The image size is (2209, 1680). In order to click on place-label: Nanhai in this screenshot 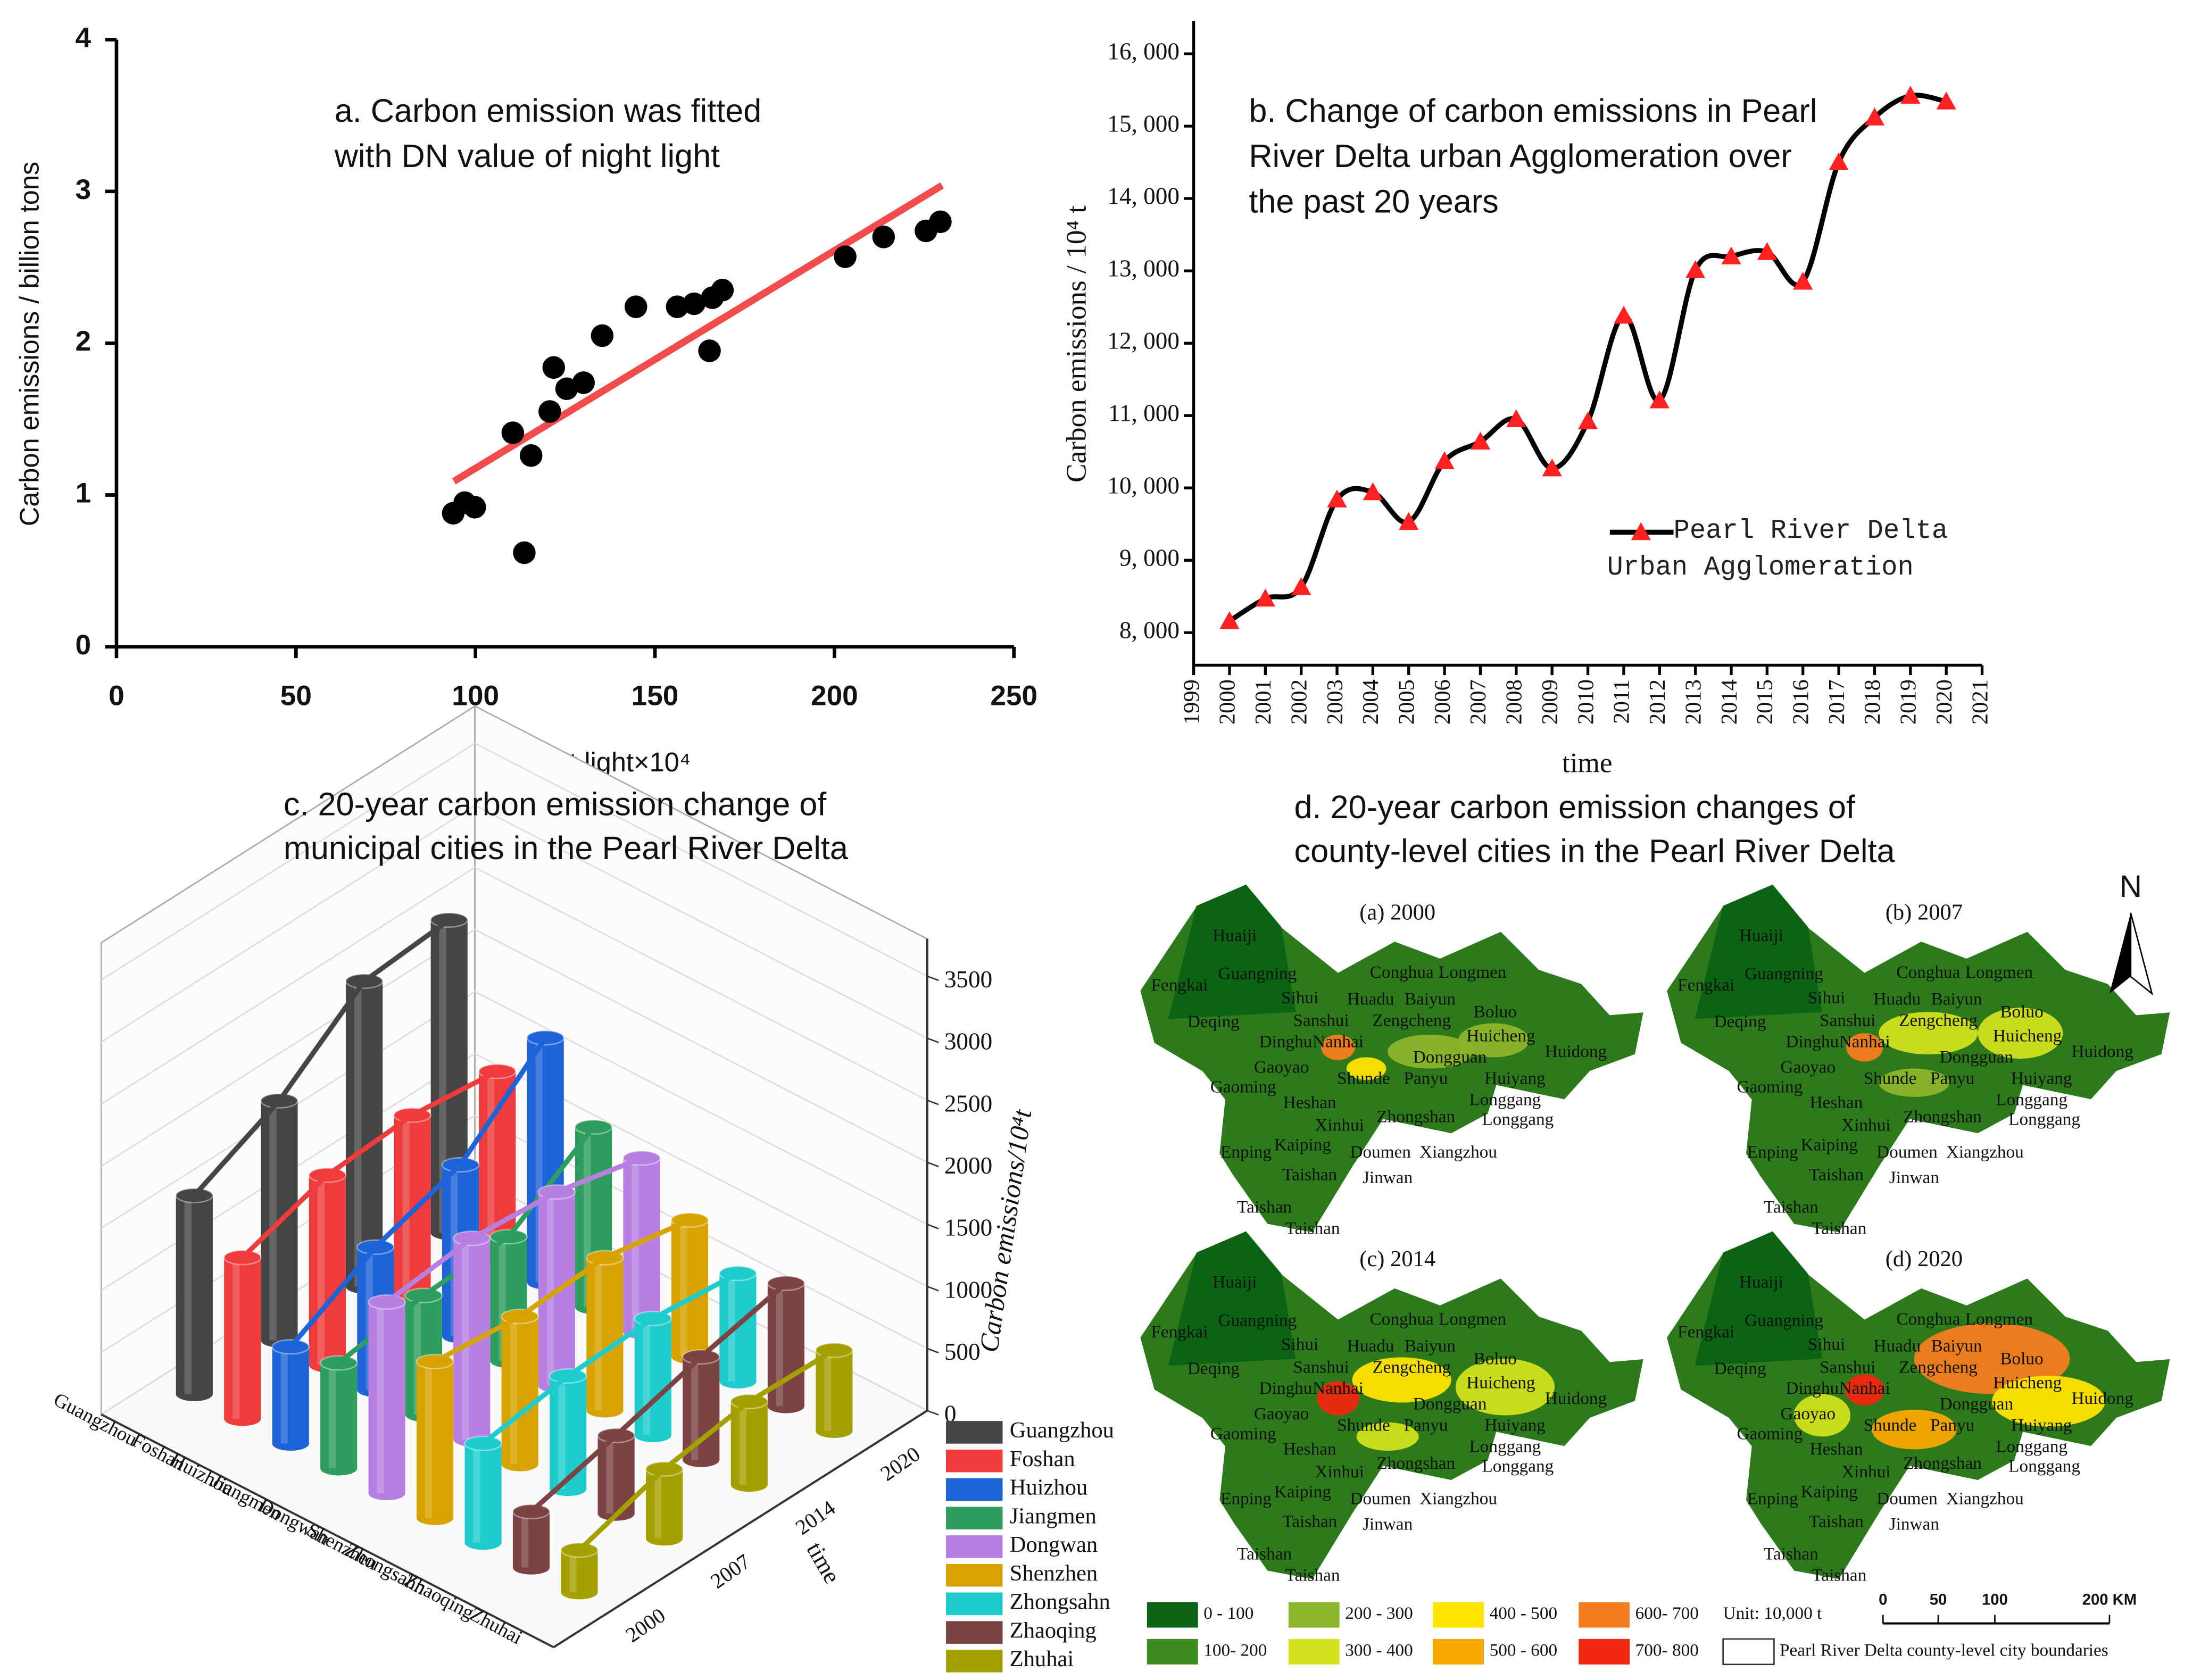, I will do `click(1338, 1041)`.